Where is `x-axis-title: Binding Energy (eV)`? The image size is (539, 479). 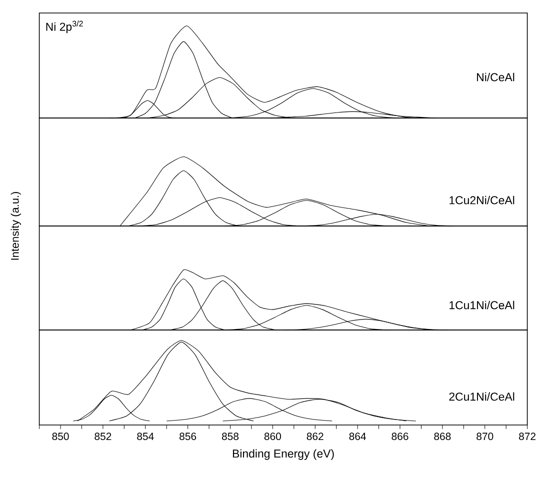
x-axis-title: Binding Energy (eV) is located at coordinates (283, 454).